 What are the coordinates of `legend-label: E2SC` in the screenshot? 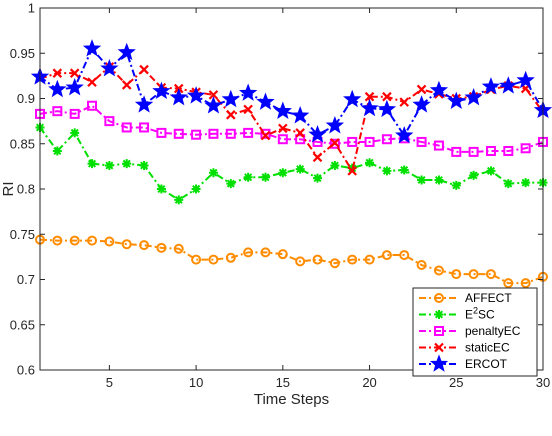 It's located at (480, 314).